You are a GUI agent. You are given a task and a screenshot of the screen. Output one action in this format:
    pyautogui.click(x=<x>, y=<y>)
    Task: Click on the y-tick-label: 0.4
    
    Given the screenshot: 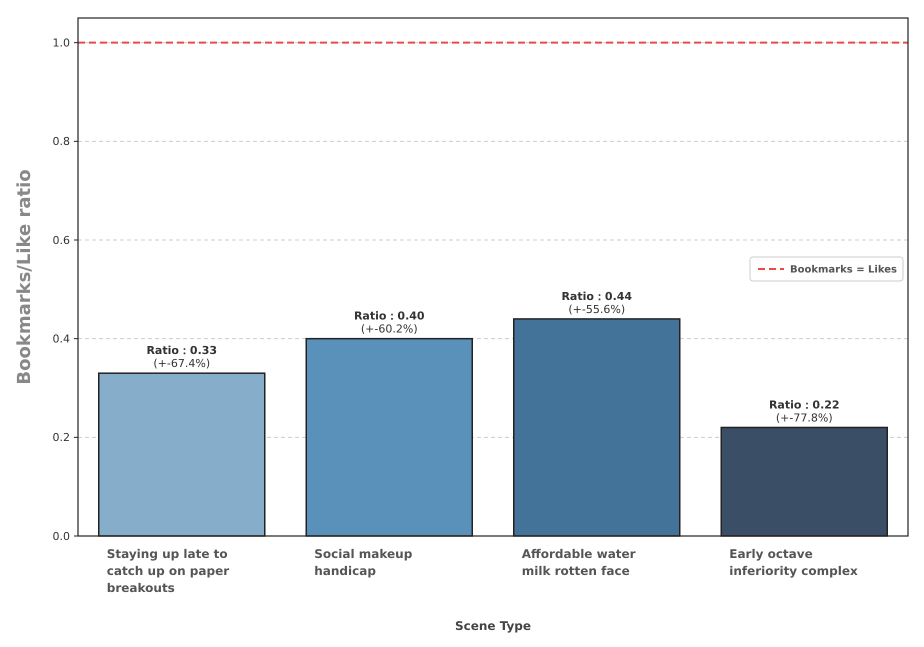 What is the action you would take?
    pyautogui.click(x=61, y=339)
    